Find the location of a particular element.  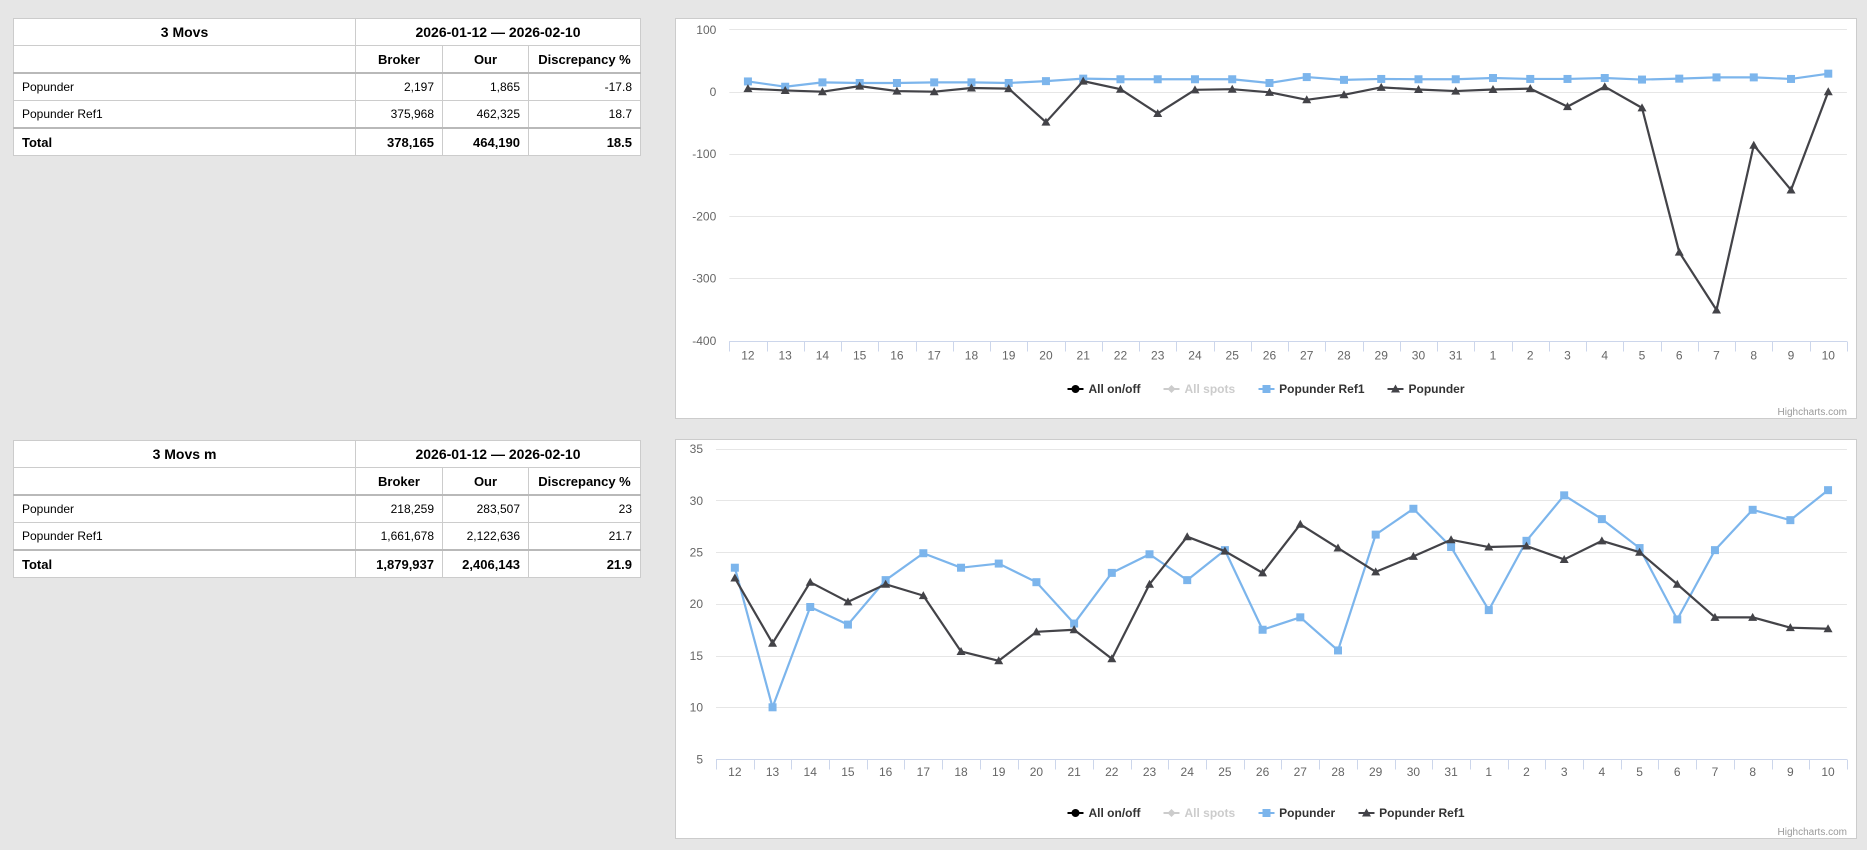

svg-text: -400 is located at coordinates (704, 341).